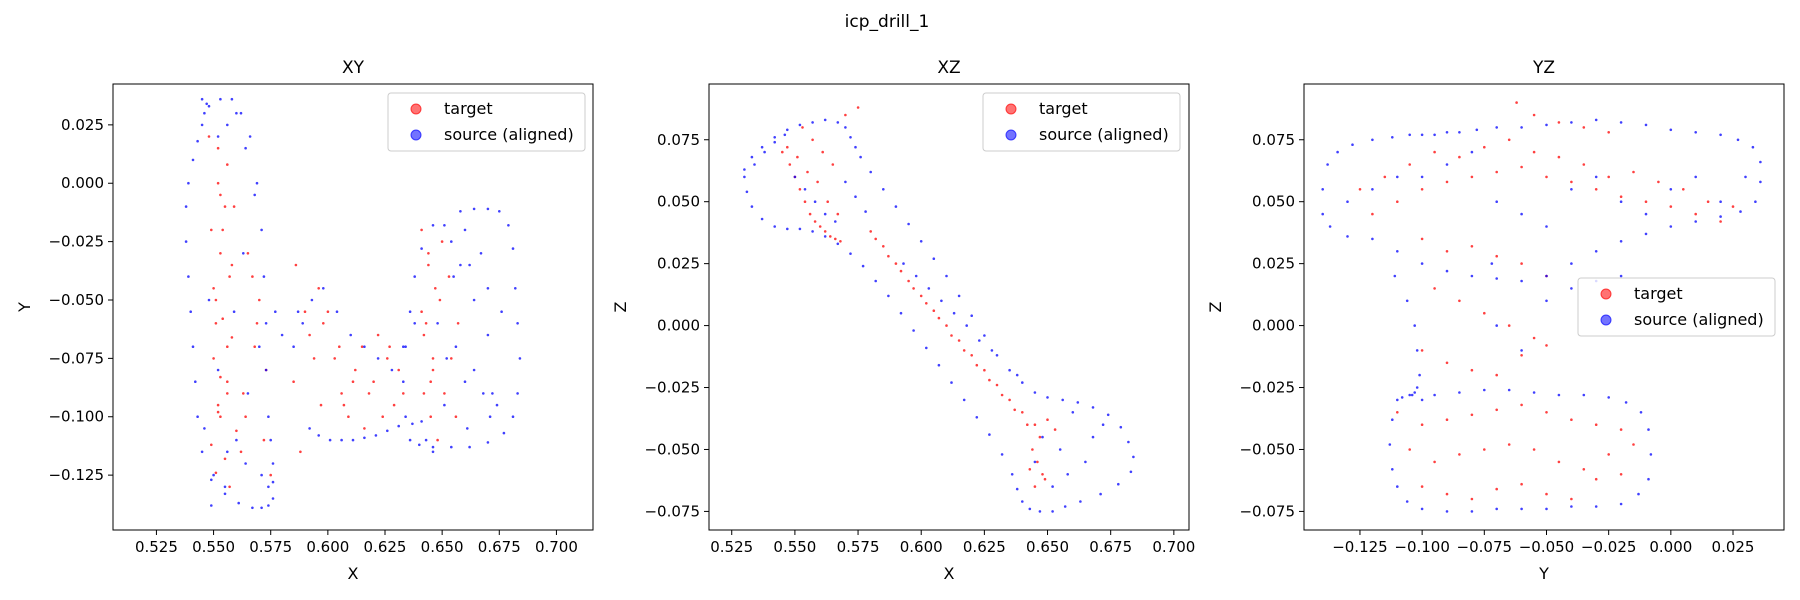  What do you see at coordinates (1422, 547) in the screenshot?
I see `x-tick-label: −0.100` at bounding box center [1422, 547].